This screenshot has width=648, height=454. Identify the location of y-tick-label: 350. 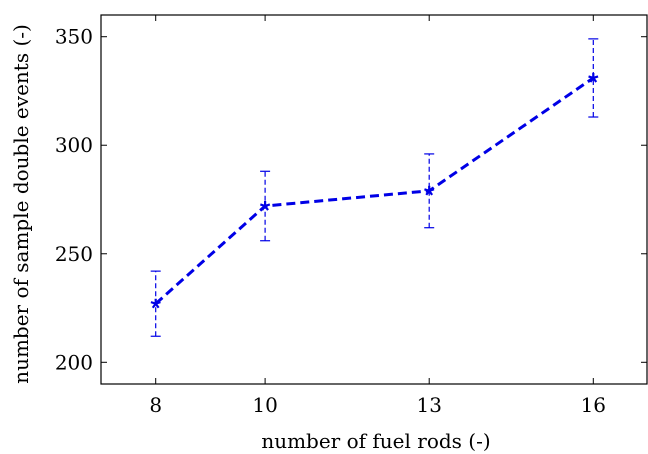
(74, 37).